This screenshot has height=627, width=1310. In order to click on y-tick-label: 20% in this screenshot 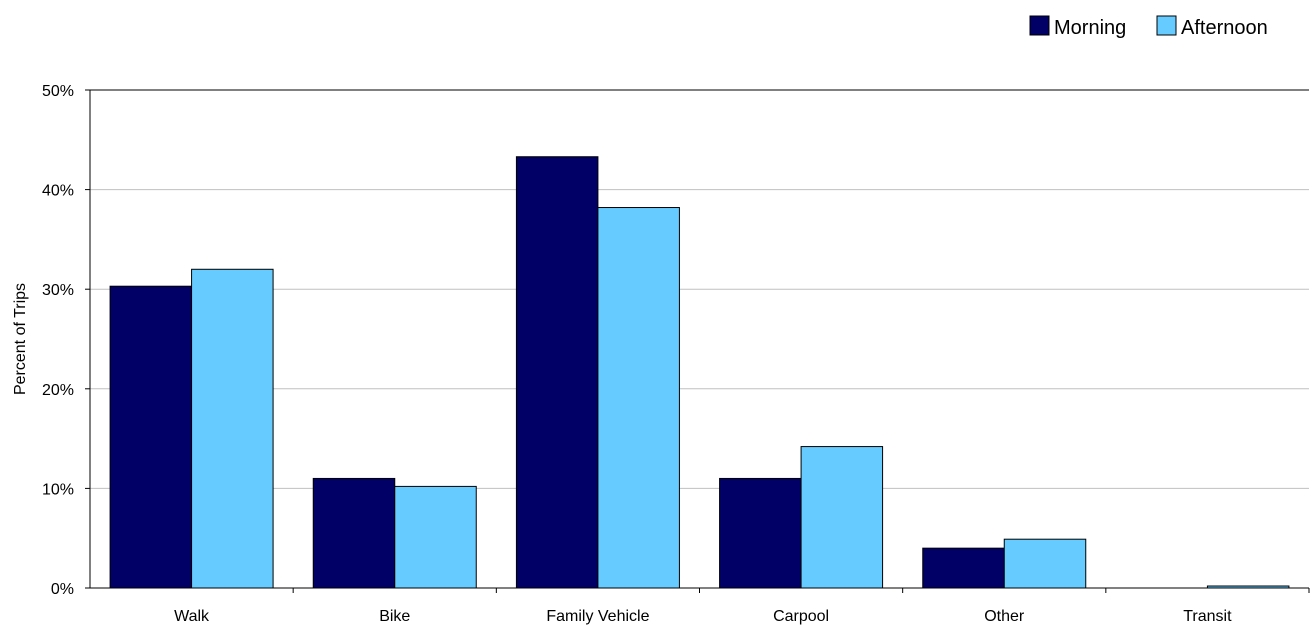, I will do `click(58, 390)`.